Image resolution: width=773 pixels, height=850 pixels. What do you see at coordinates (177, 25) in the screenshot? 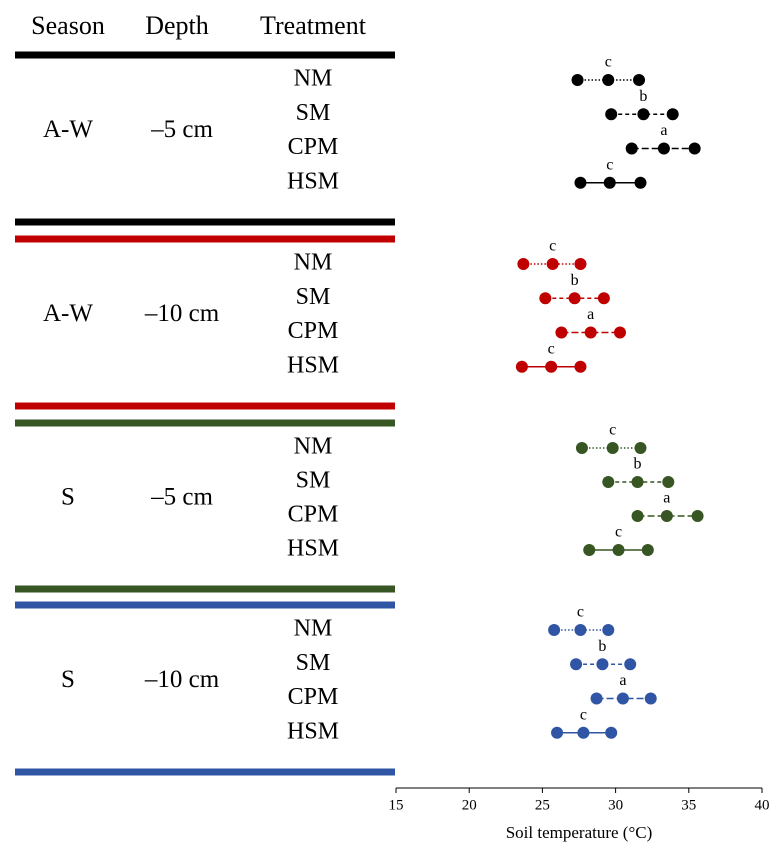
I see `header-depth: Depth` at bounding box center [177, 25].